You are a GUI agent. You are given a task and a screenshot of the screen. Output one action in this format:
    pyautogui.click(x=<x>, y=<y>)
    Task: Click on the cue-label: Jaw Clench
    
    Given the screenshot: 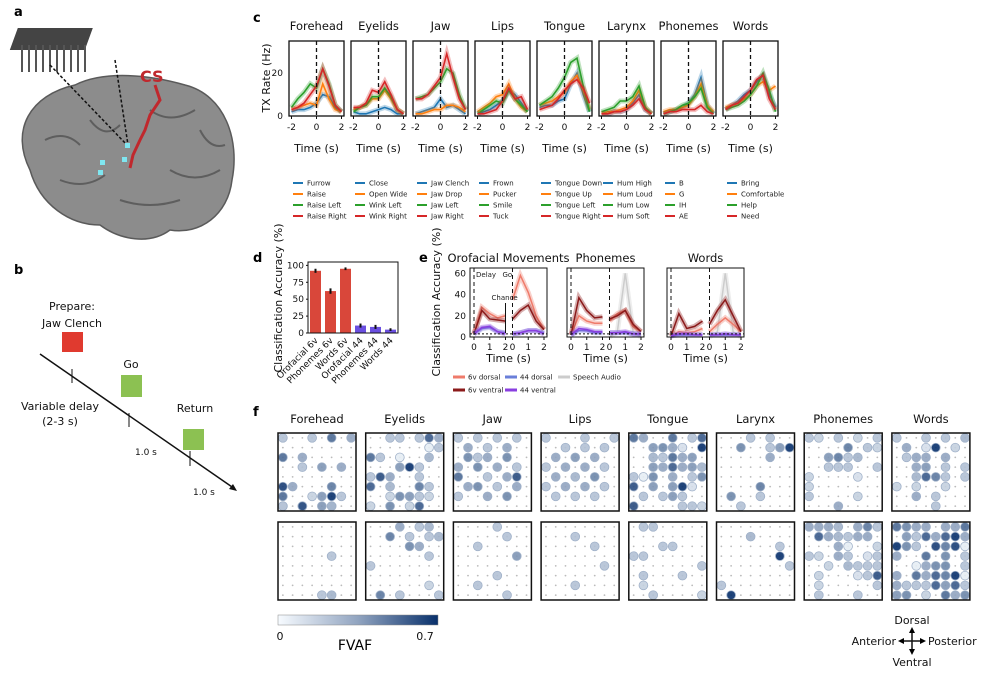 What is the action you would take?
    pyautogui.click(x=71, y=323)
    